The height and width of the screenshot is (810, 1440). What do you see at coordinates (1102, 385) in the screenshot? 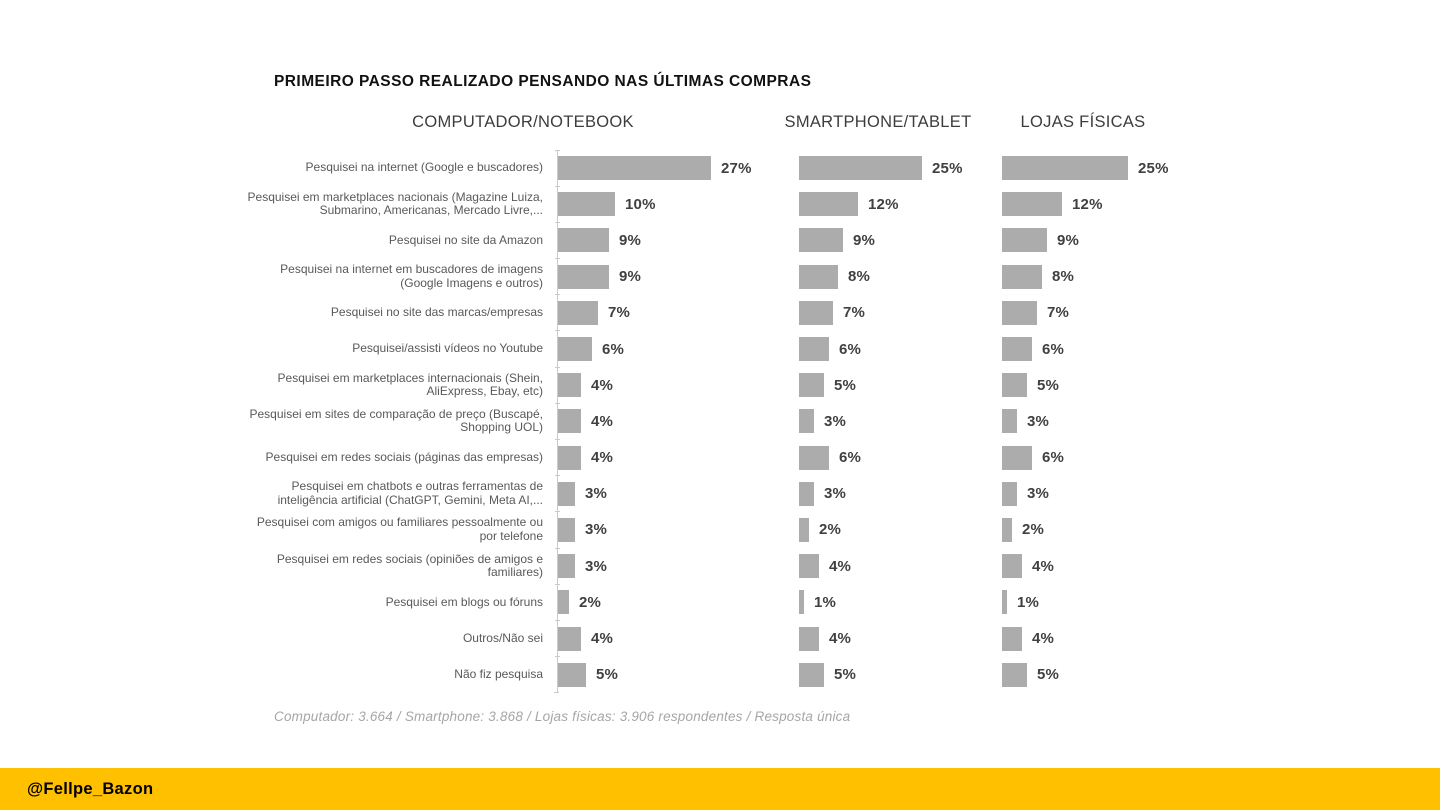
I see `bar-cell-lojas: 5%` at bounding box center [1102, 385].